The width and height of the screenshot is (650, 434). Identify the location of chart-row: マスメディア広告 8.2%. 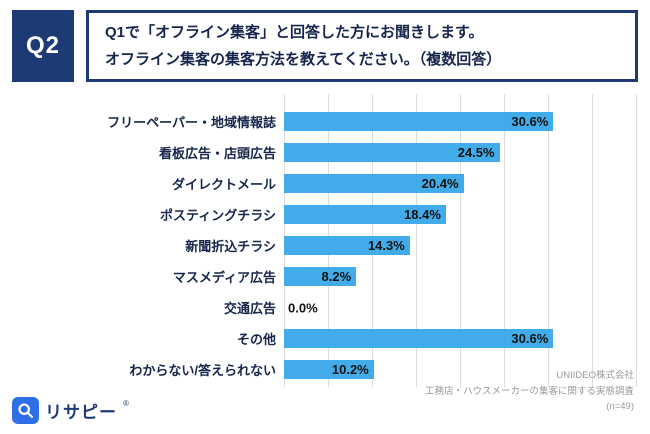
(321, 276).